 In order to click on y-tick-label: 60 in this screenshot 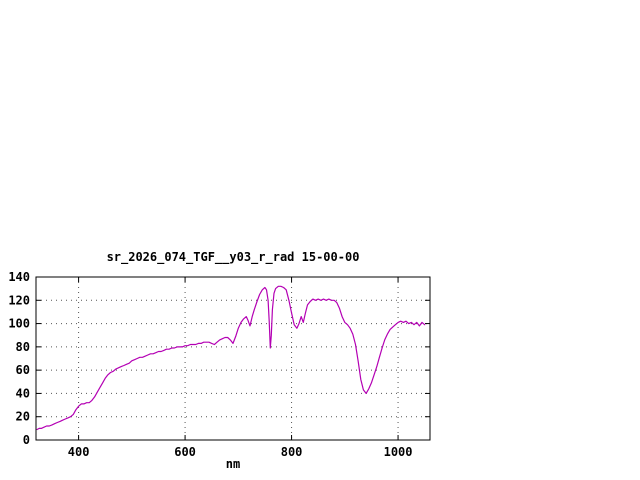, I will do `click(23, 370)`.